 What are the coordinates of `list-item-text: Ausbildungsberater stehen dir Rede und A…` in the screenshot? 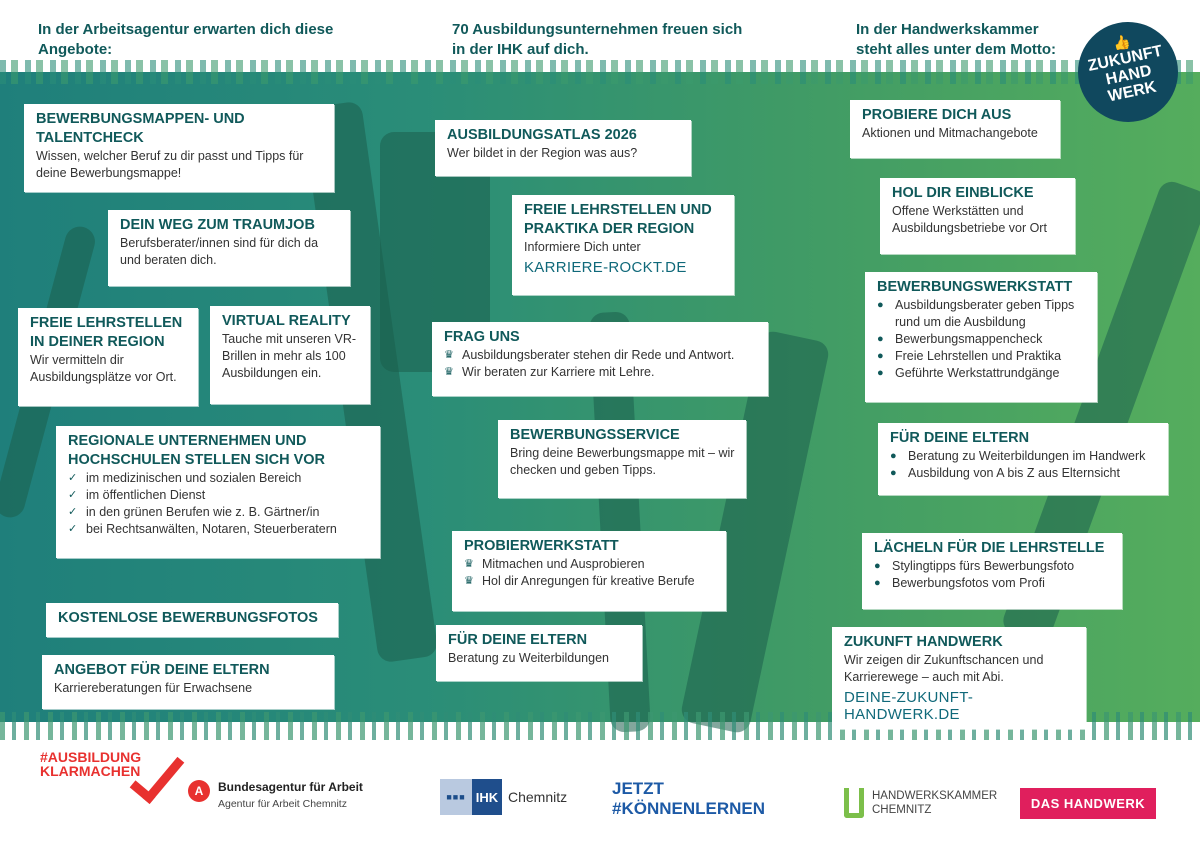 It's located at (598, 355).